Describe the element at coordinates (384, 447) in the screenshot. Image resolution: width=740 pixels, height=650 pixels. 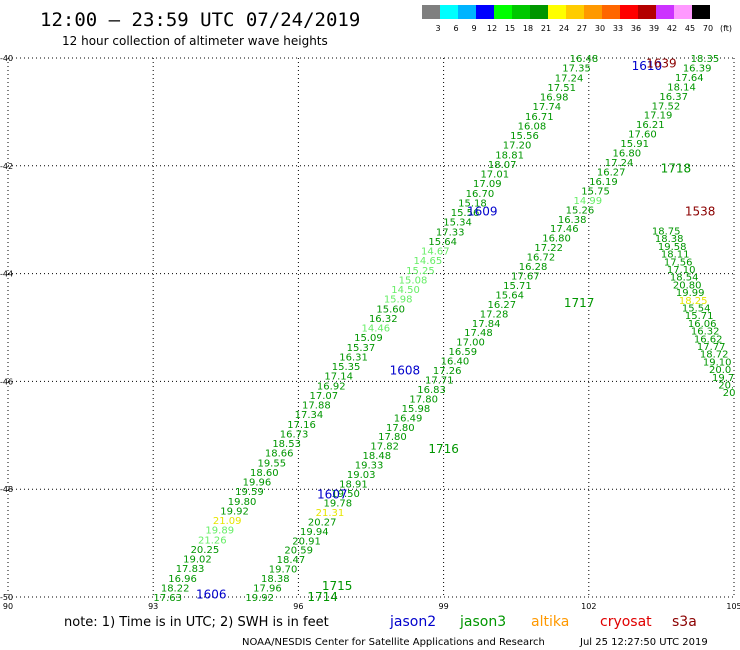
I see `swh-value: 17.82` at that location.